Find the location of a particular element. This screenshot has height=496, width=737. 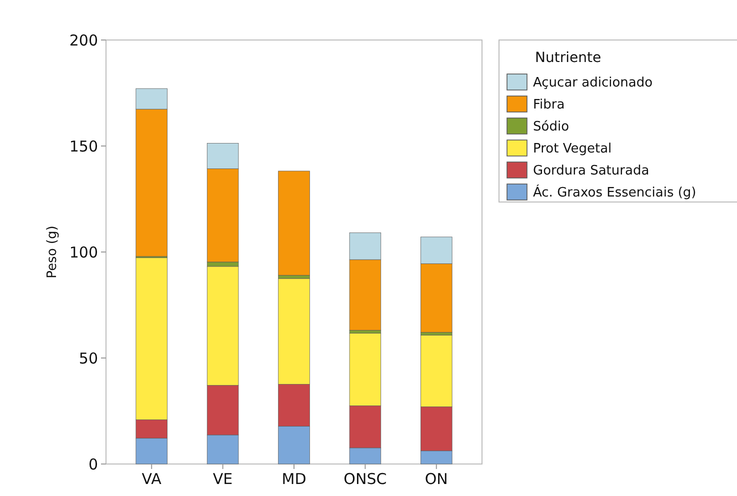

y-axis-title: Peso (g) is located at coordinates (52, 252).